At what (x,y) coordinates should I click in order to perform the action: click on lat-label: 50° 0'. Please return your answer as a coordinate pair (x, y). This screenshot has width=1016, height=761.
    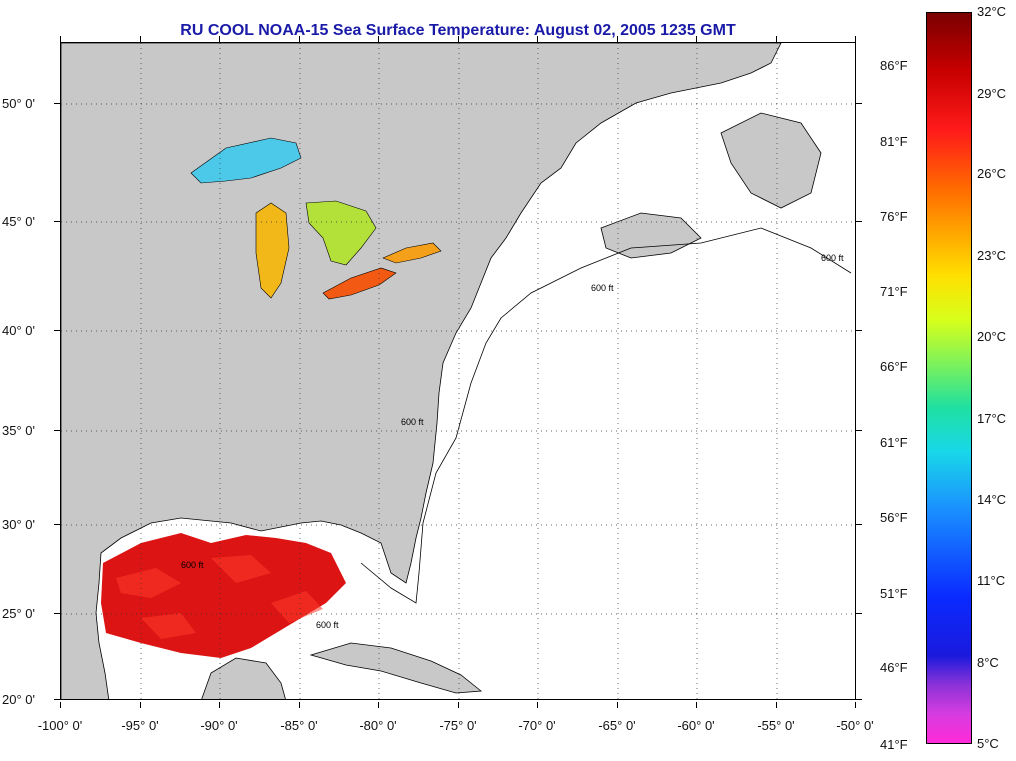
    Looking at the image, I should click on (18, 103).